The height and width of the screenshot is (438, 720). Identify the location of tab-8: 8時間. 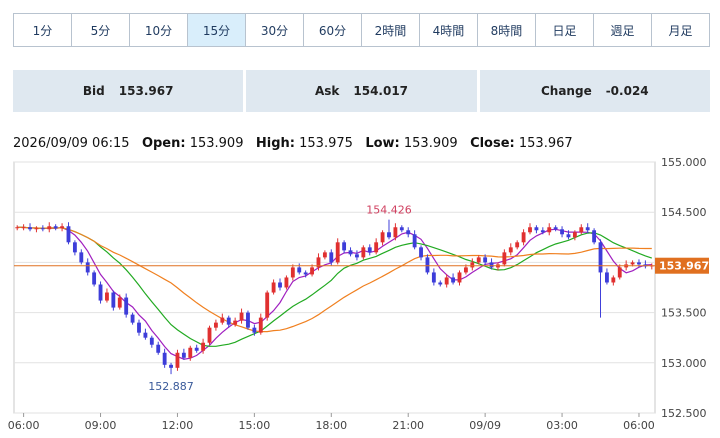
(507, 30).